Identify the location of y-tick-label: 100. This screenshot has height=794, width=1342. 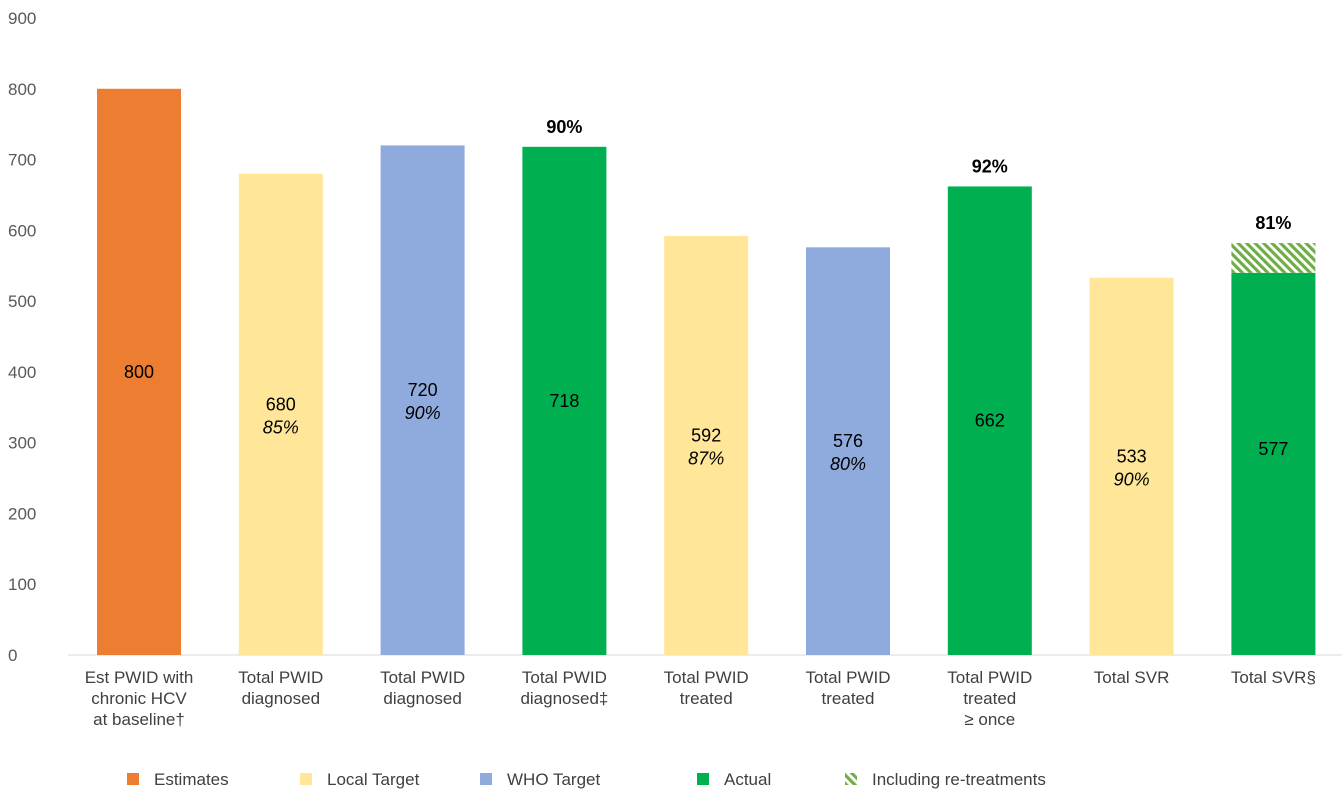
(22, 584).